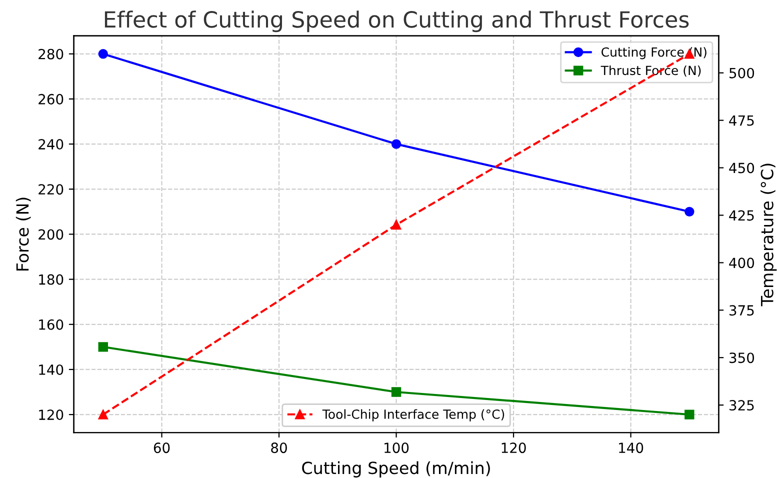  Describe the element at coordinates (741, 168) in the screenshot. I see `y2-tick-label: 450` at that location.